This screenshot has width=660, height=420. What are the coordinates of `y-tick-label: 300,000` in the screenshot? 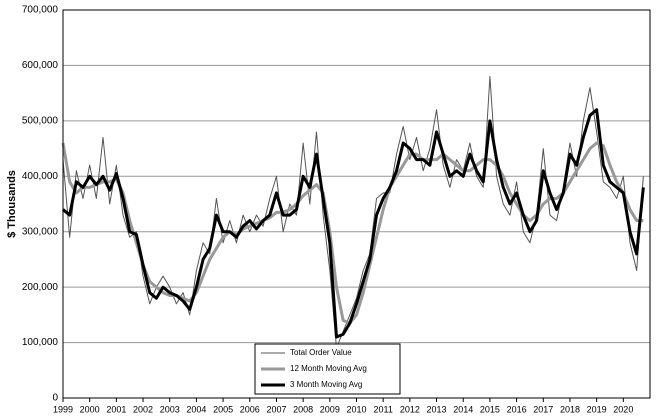 It's located at (40, 231).